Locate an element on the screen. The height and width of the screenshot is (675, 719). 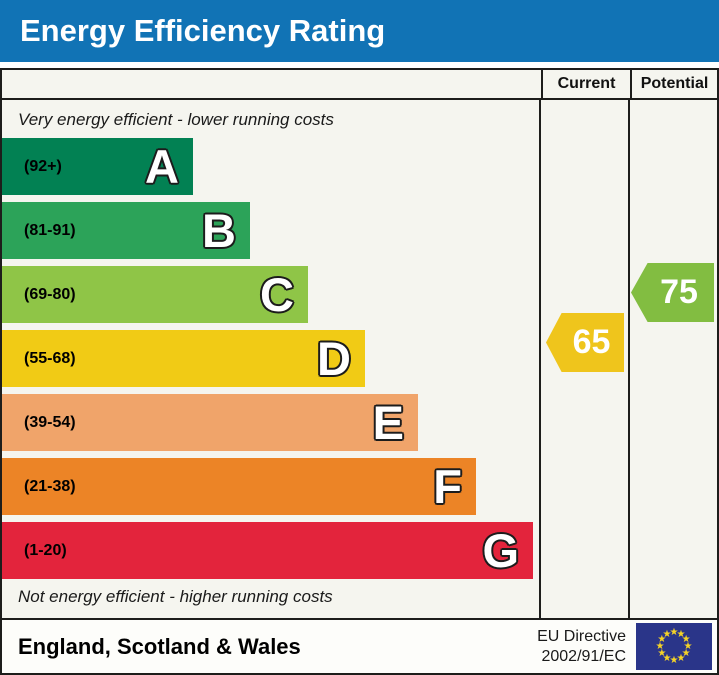
band-letter: B is located at coordinates (219, 230).